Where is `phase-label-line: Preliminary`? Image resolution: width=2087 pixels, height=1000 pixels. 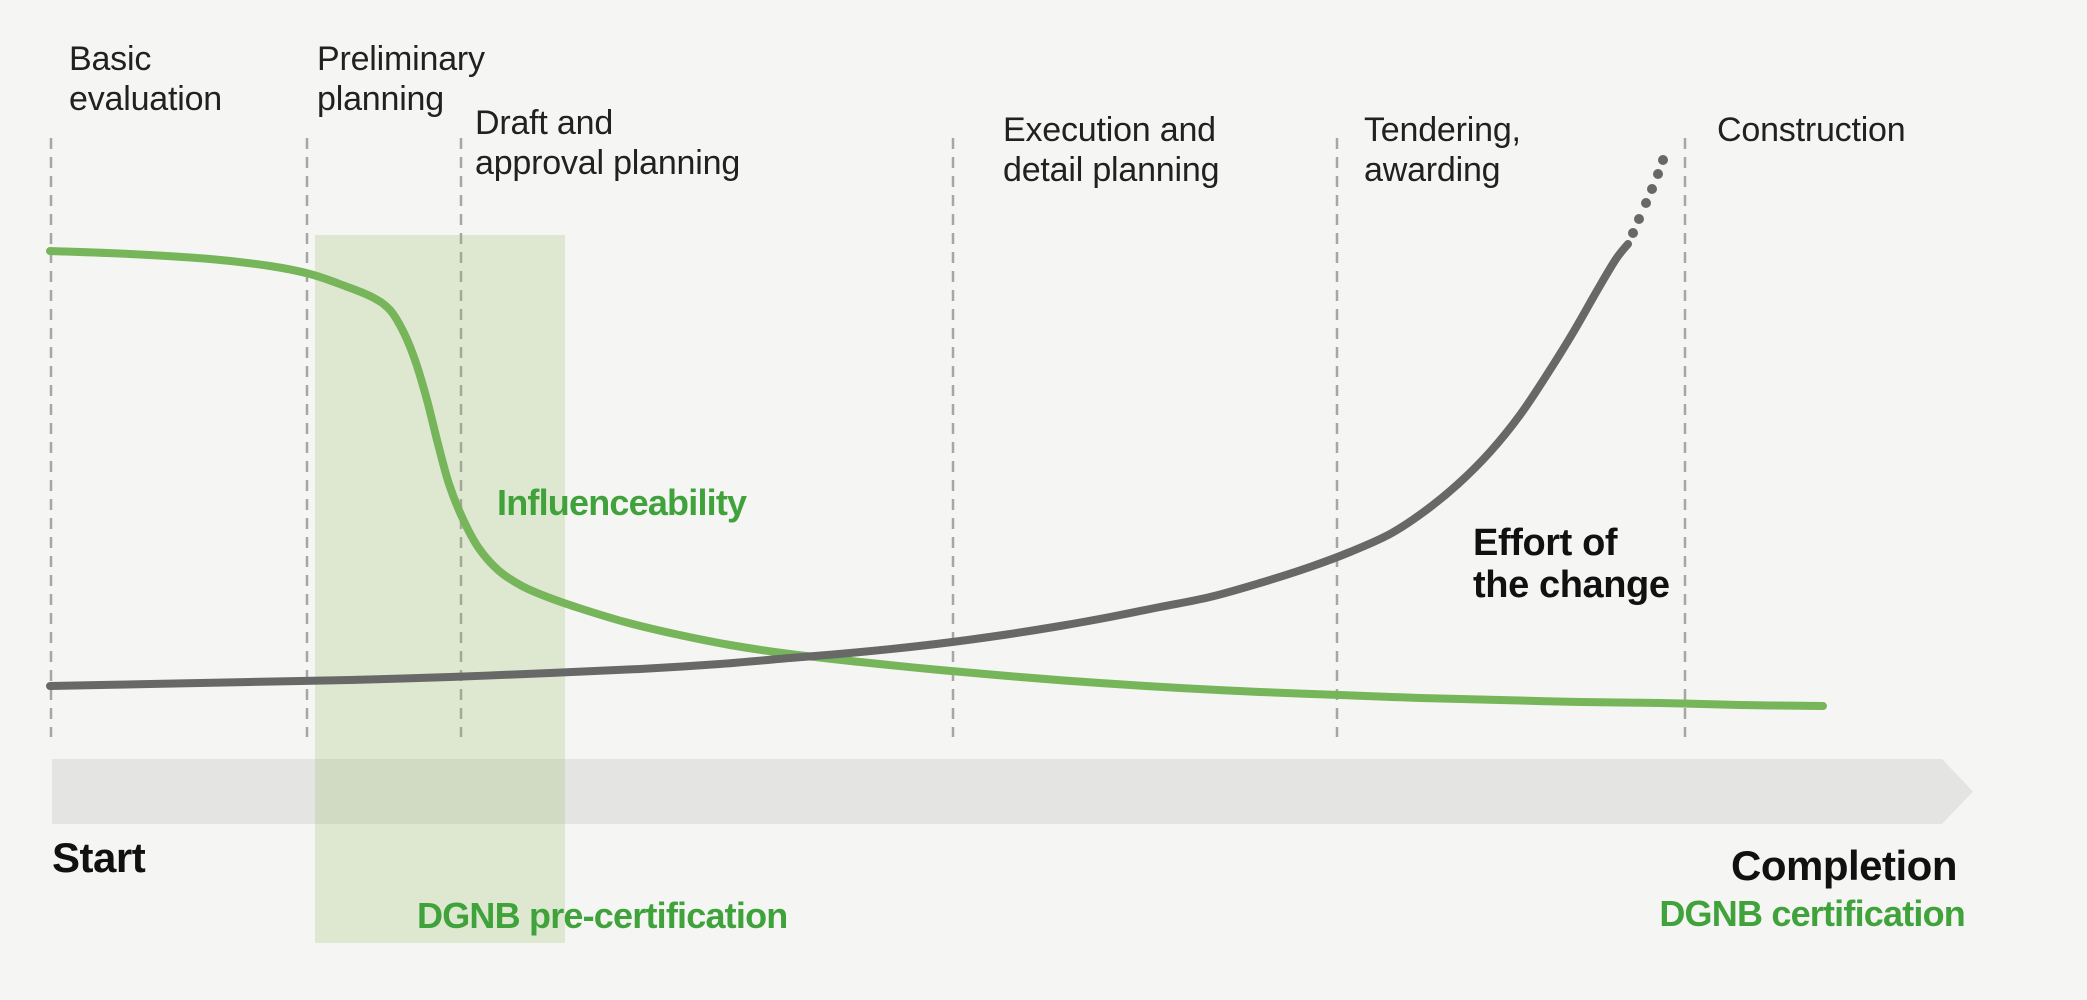
phase-label-line: Preliminary is located at coordinates (401, 59).